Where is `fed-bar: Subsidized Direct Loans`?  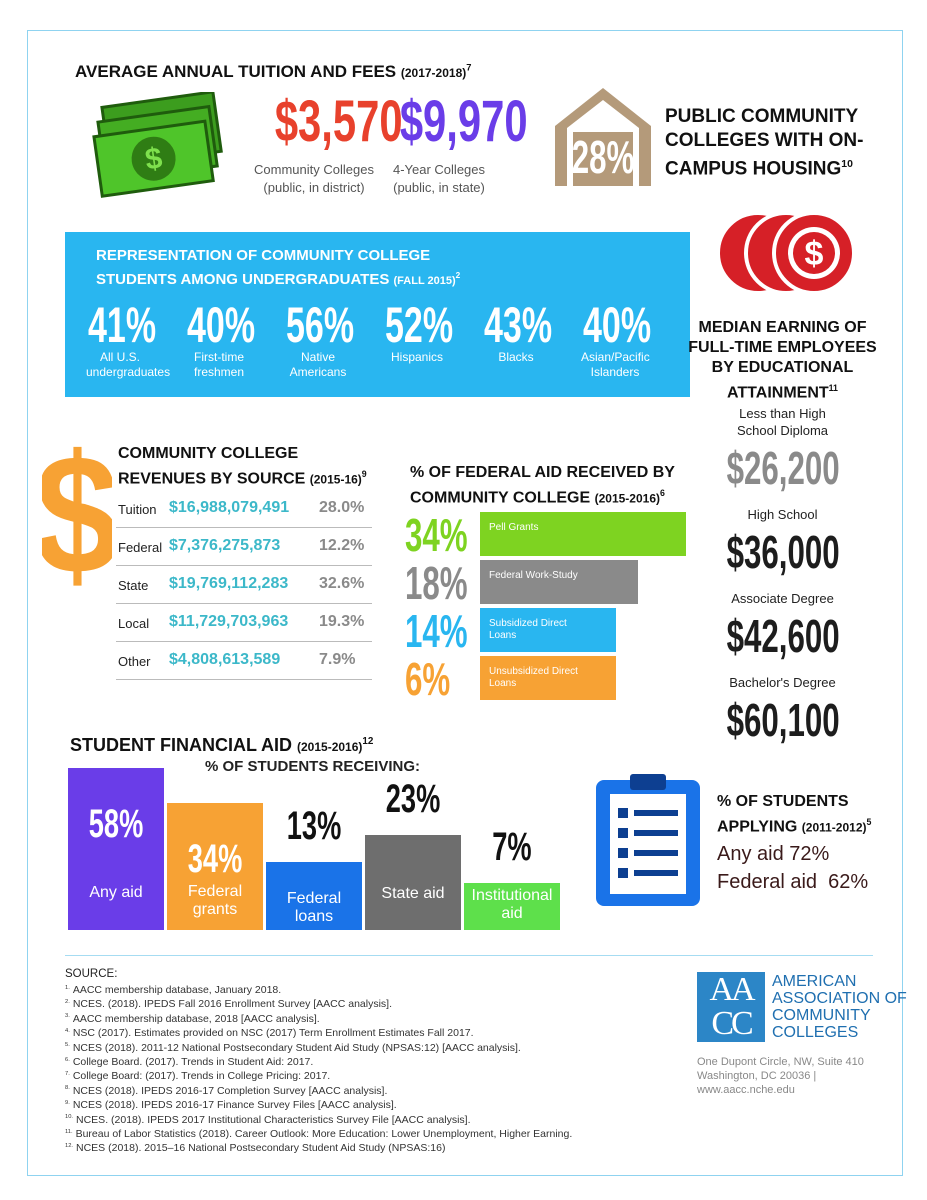 fed-bar: Subsidized Direct Loans is located at coordinates (548, 630).